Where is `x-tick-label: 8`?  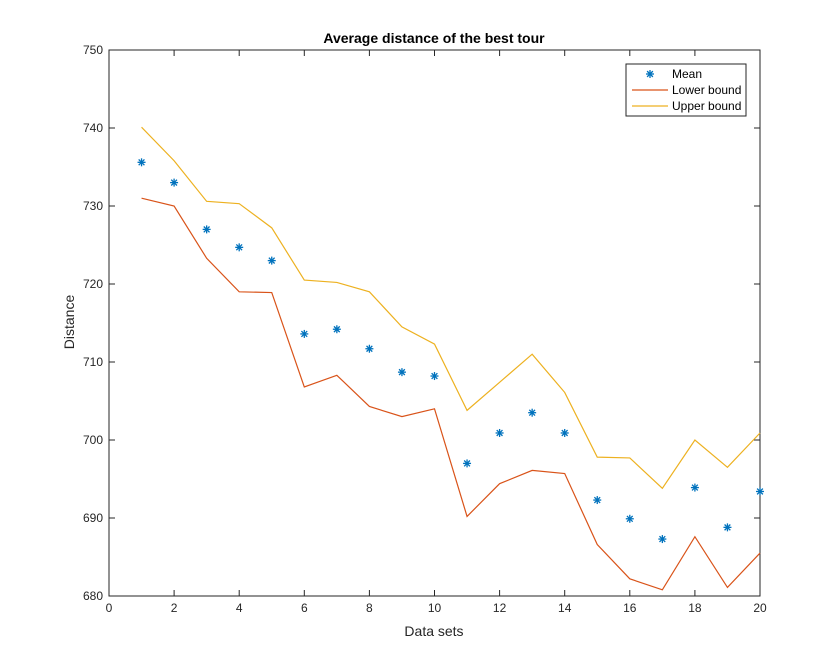
x-tick-label: 8 is located at coordinates (369, 608).